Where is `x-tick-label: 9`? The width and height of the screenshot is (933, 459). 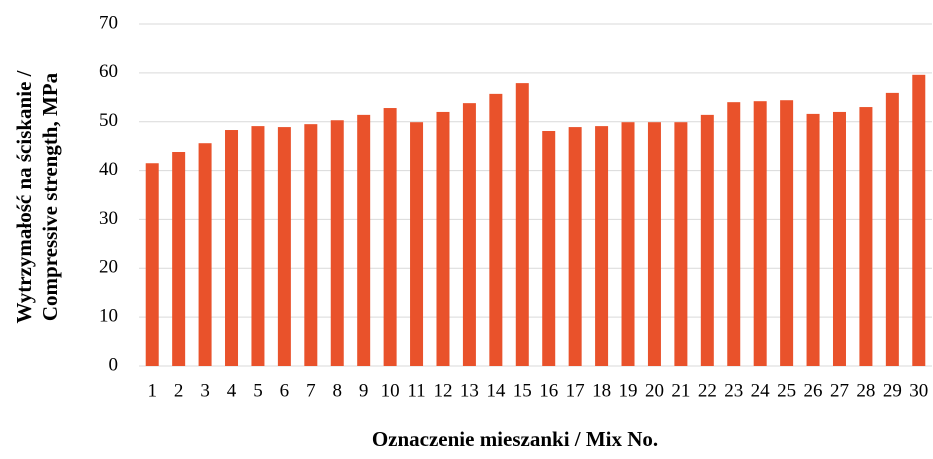 x-tick-label: 9 is located at coordinates (364, 390).